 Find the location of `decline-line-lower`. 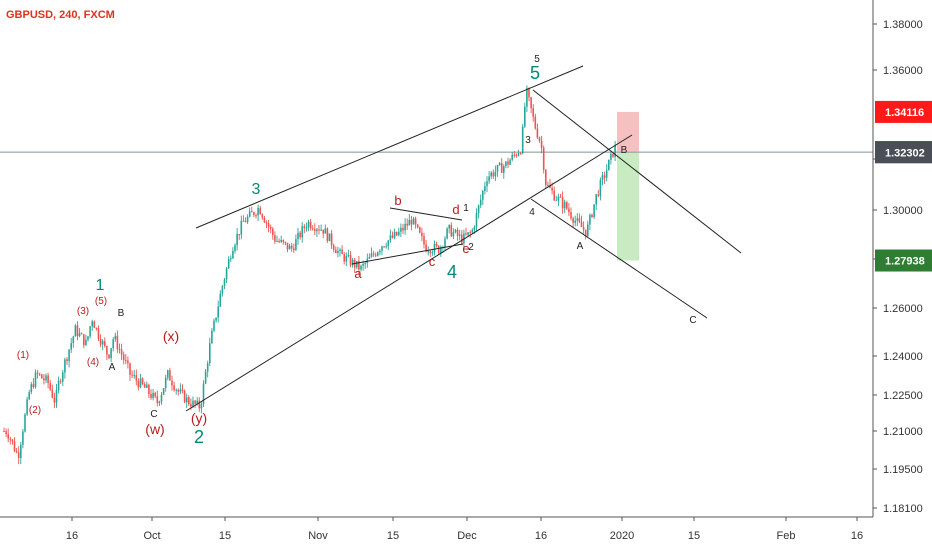

decline-line-lower is located at coordinates (619, 258).